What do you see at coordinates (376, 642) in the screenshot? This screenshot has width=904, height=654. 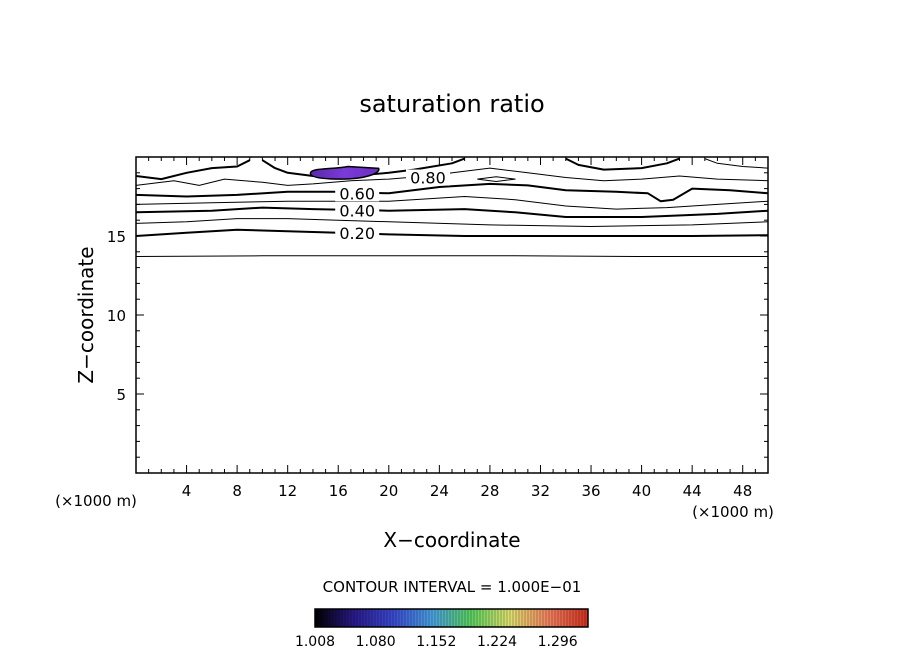 I see `colorbar-tick-label: 1.080` at bounding box center [376, 642].